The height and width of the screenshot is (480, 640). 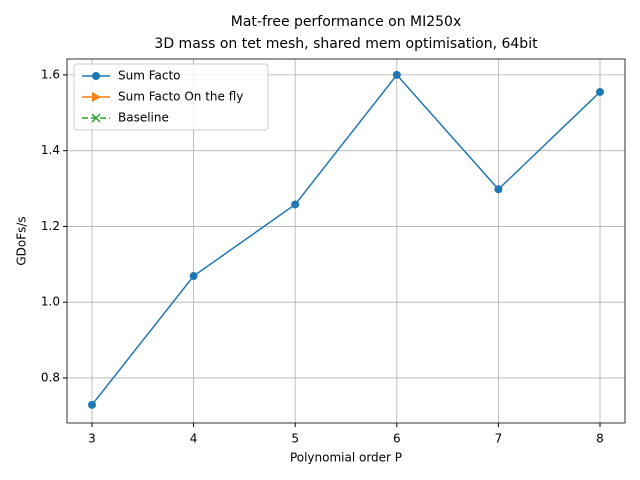 I want to click on x-axis-label: Polynomial order P, so click(x=346, y=458).